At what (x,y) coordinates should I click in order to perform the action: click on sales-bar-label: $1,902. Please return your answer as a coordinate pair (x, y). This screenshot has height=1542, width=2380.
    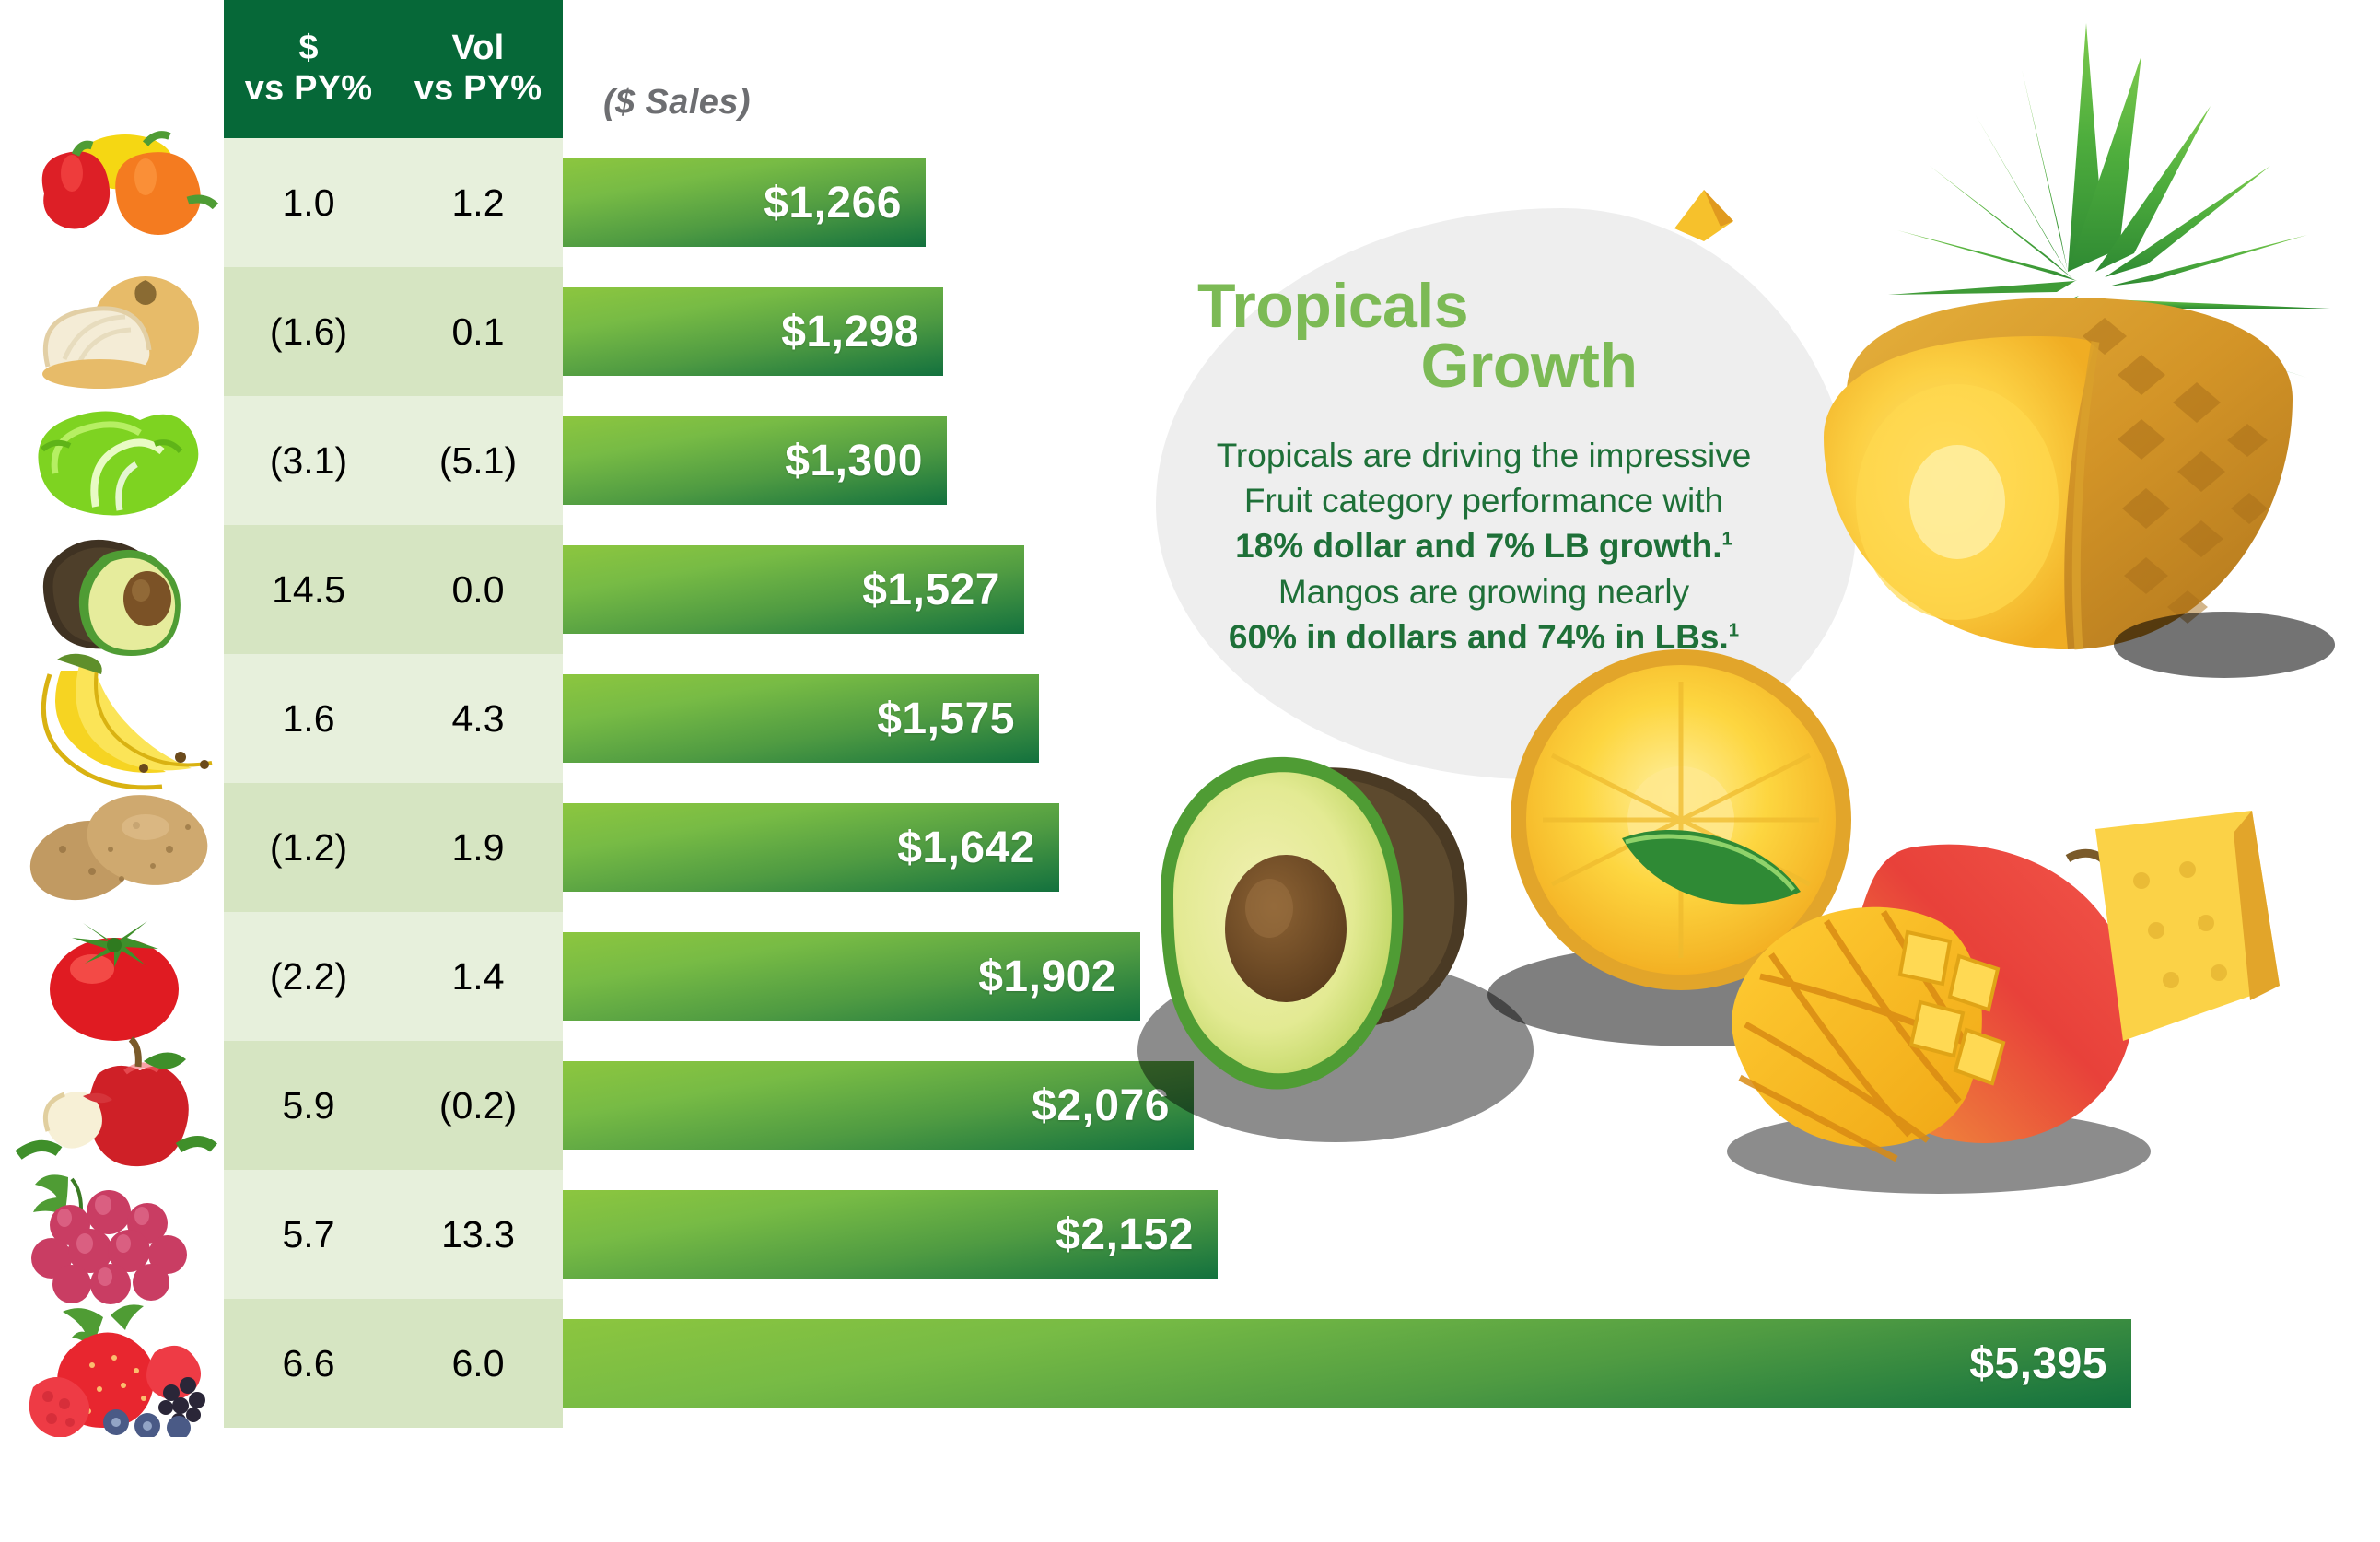
    Looking at the image, I should click on (1047, 976).